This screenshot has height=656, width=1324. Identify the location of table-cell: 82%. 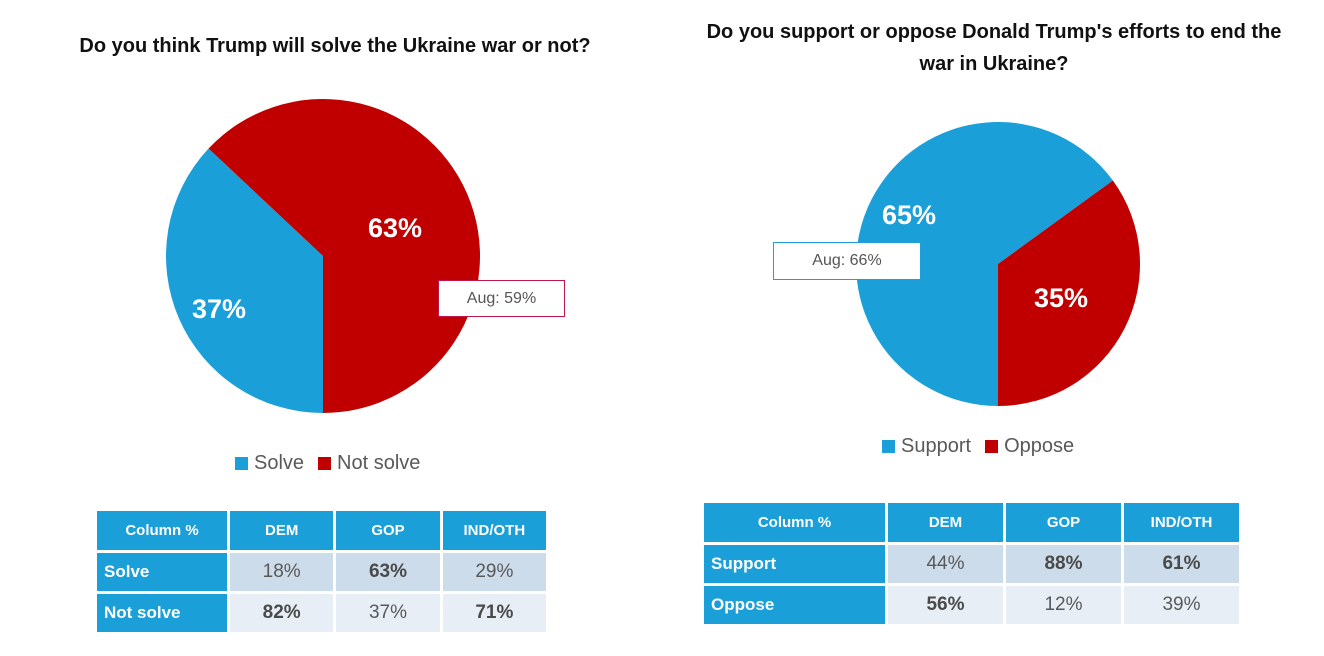
(282, 613).